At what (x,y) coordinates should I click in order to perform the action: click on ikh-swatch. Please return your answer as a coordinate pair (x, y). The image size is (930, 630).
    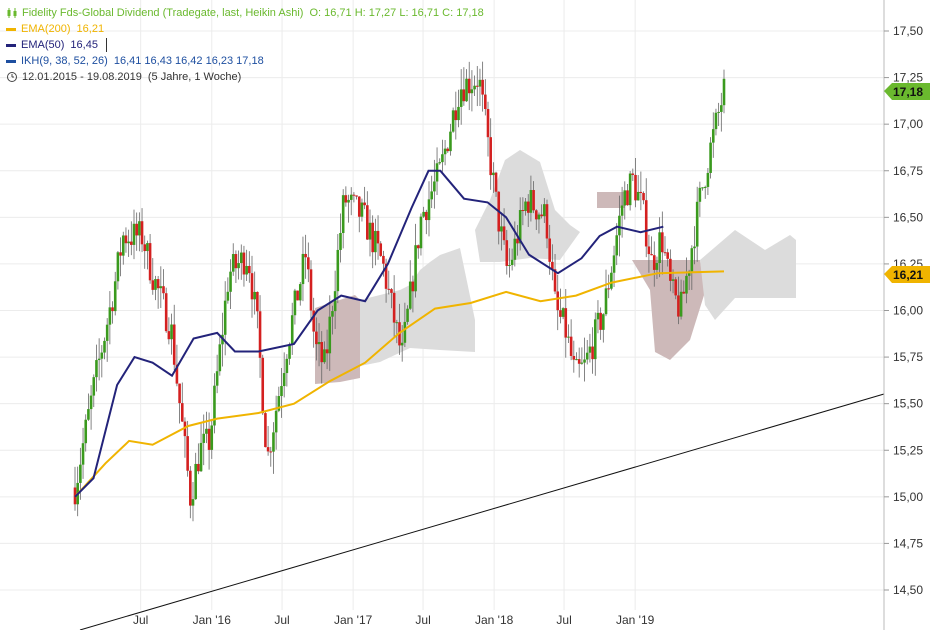
    Looking at the image, I should click on (11, 61).